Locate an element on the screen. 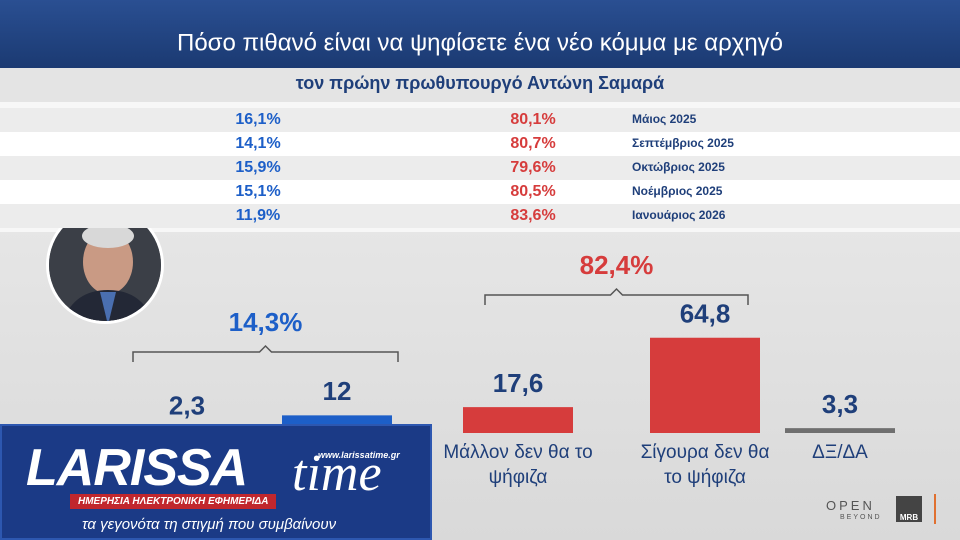 The height and width of the screenshot is (540, 960). logo-tagline: τα γεγονότα τη στιγμή που συμβαίνουν is located at coordinates (209, 524).